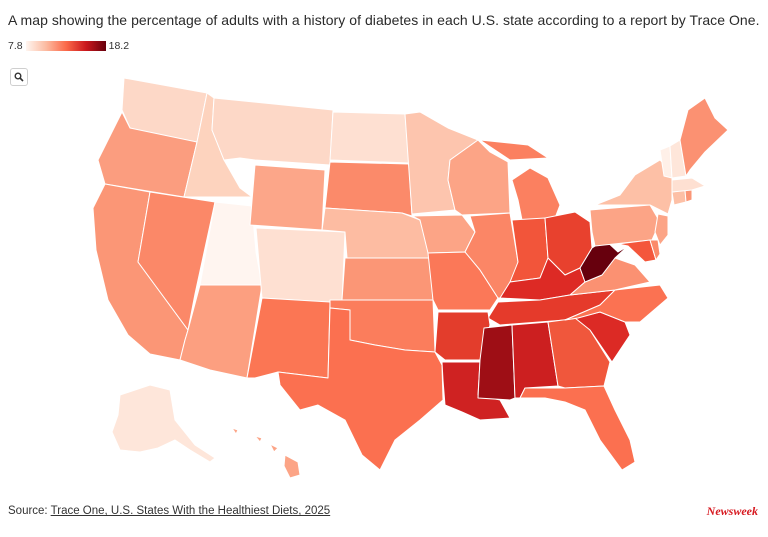 Image resolution: width=768 pixels, height=537 pixels. What do you see at coordinates (661, 229) in the screenshot?
I see `state-new-jersey` at bounding box center [661, 229].